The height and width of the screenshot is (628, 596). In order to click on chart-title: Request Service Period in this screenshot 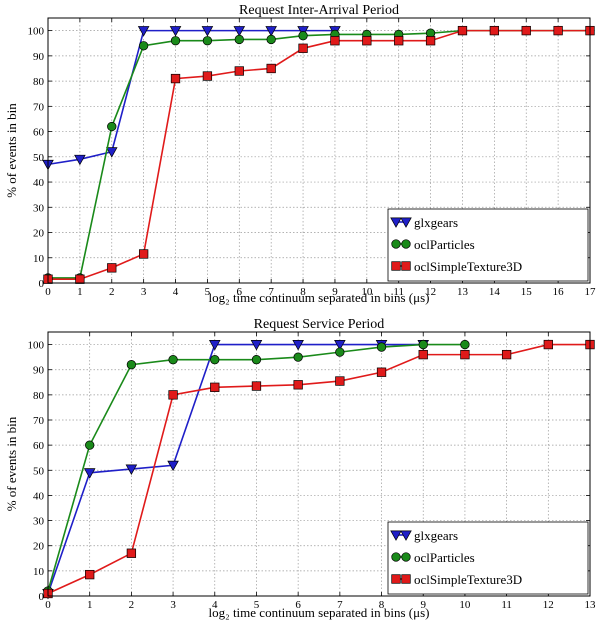, I will do `click(319, 324)`.